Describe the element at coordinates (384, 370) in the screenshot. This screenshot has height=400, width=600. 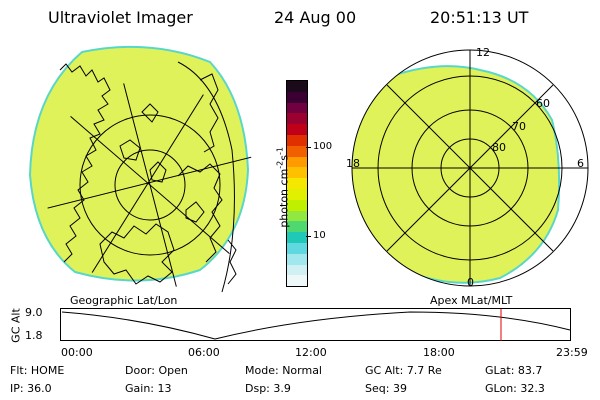
I see `status-gc-alt-label: GC Alt:` at that location.